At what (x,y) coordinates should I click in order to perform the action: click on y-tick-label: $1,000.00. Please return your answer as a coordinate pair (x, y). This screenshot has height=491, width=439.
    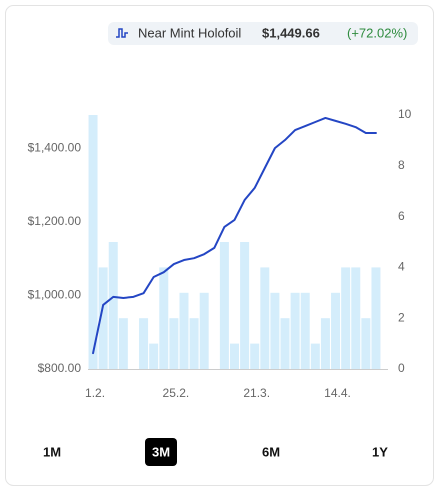
    Looking at the image, I should click on (55, 295).